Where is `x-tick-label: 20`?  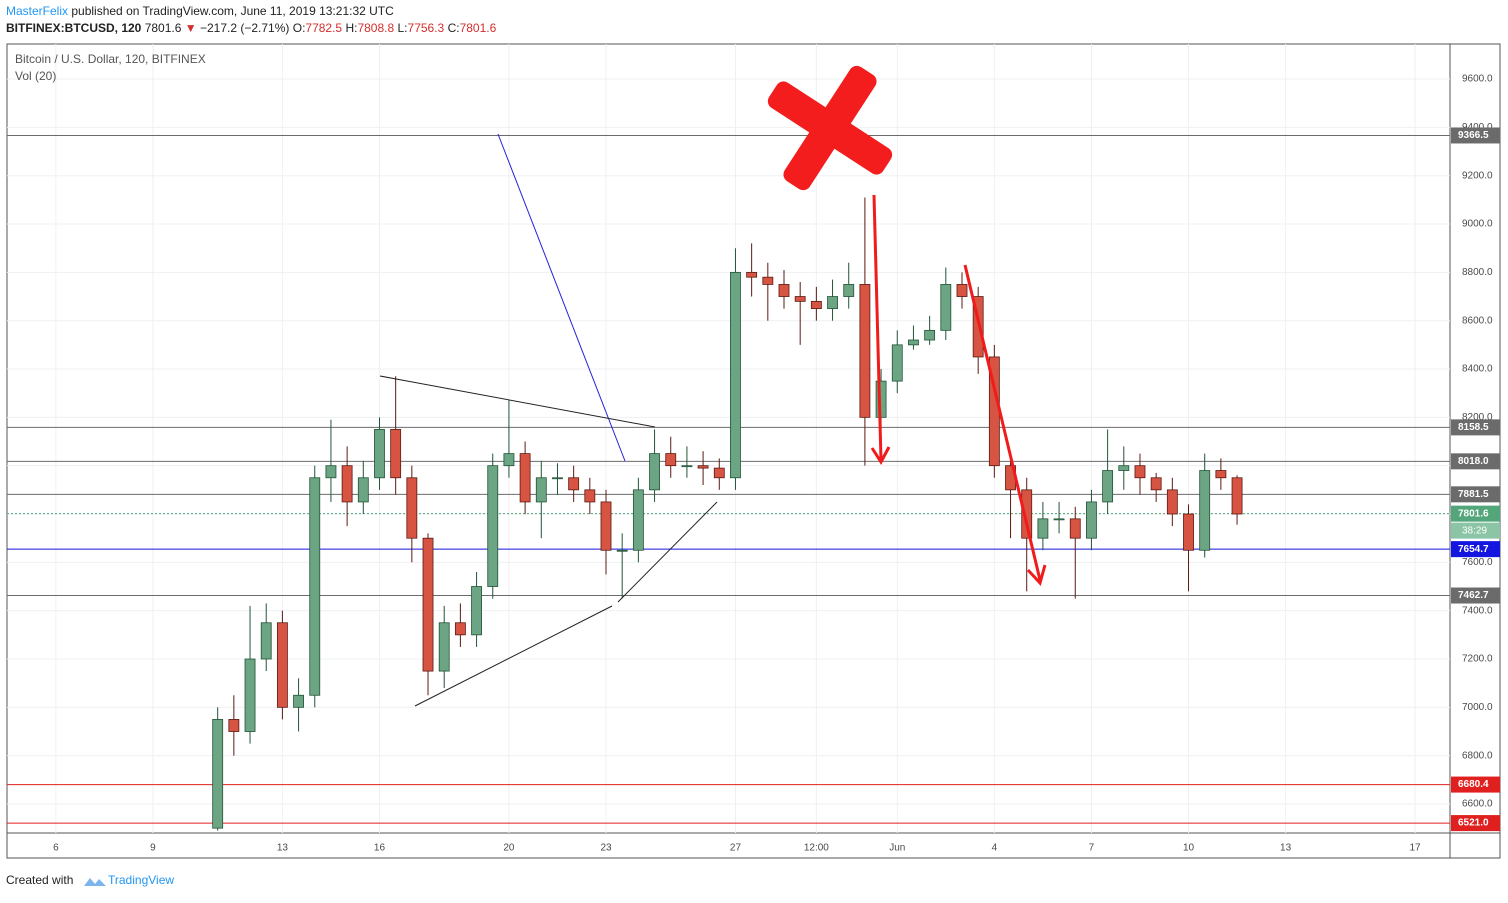 x-tick-label: 20 is located at coordinates (509, 848).